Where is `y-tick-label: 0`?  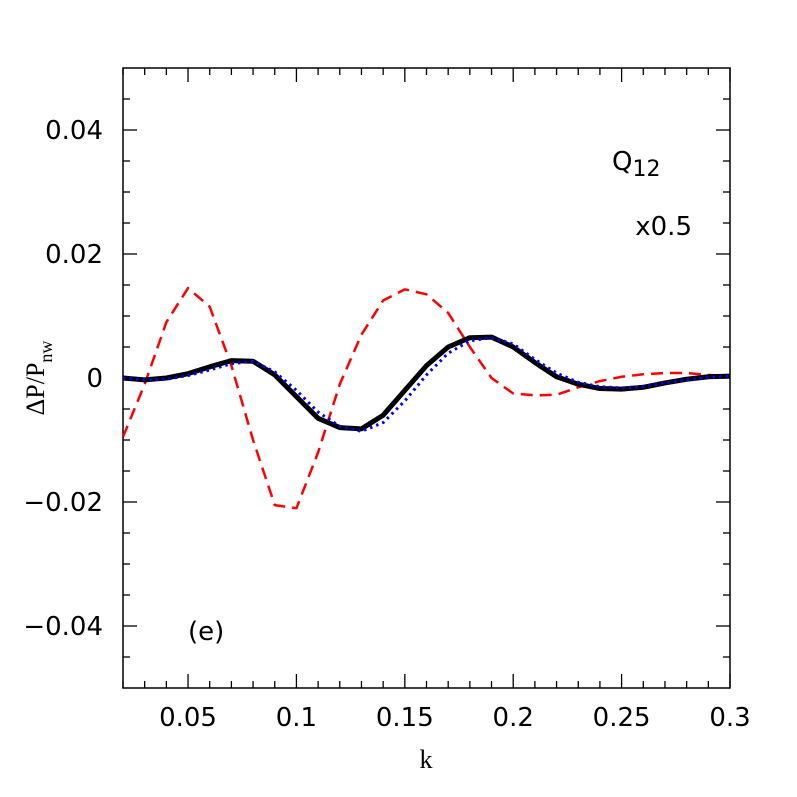 y-tick-label: 0 is located at coordinates (94, 379).